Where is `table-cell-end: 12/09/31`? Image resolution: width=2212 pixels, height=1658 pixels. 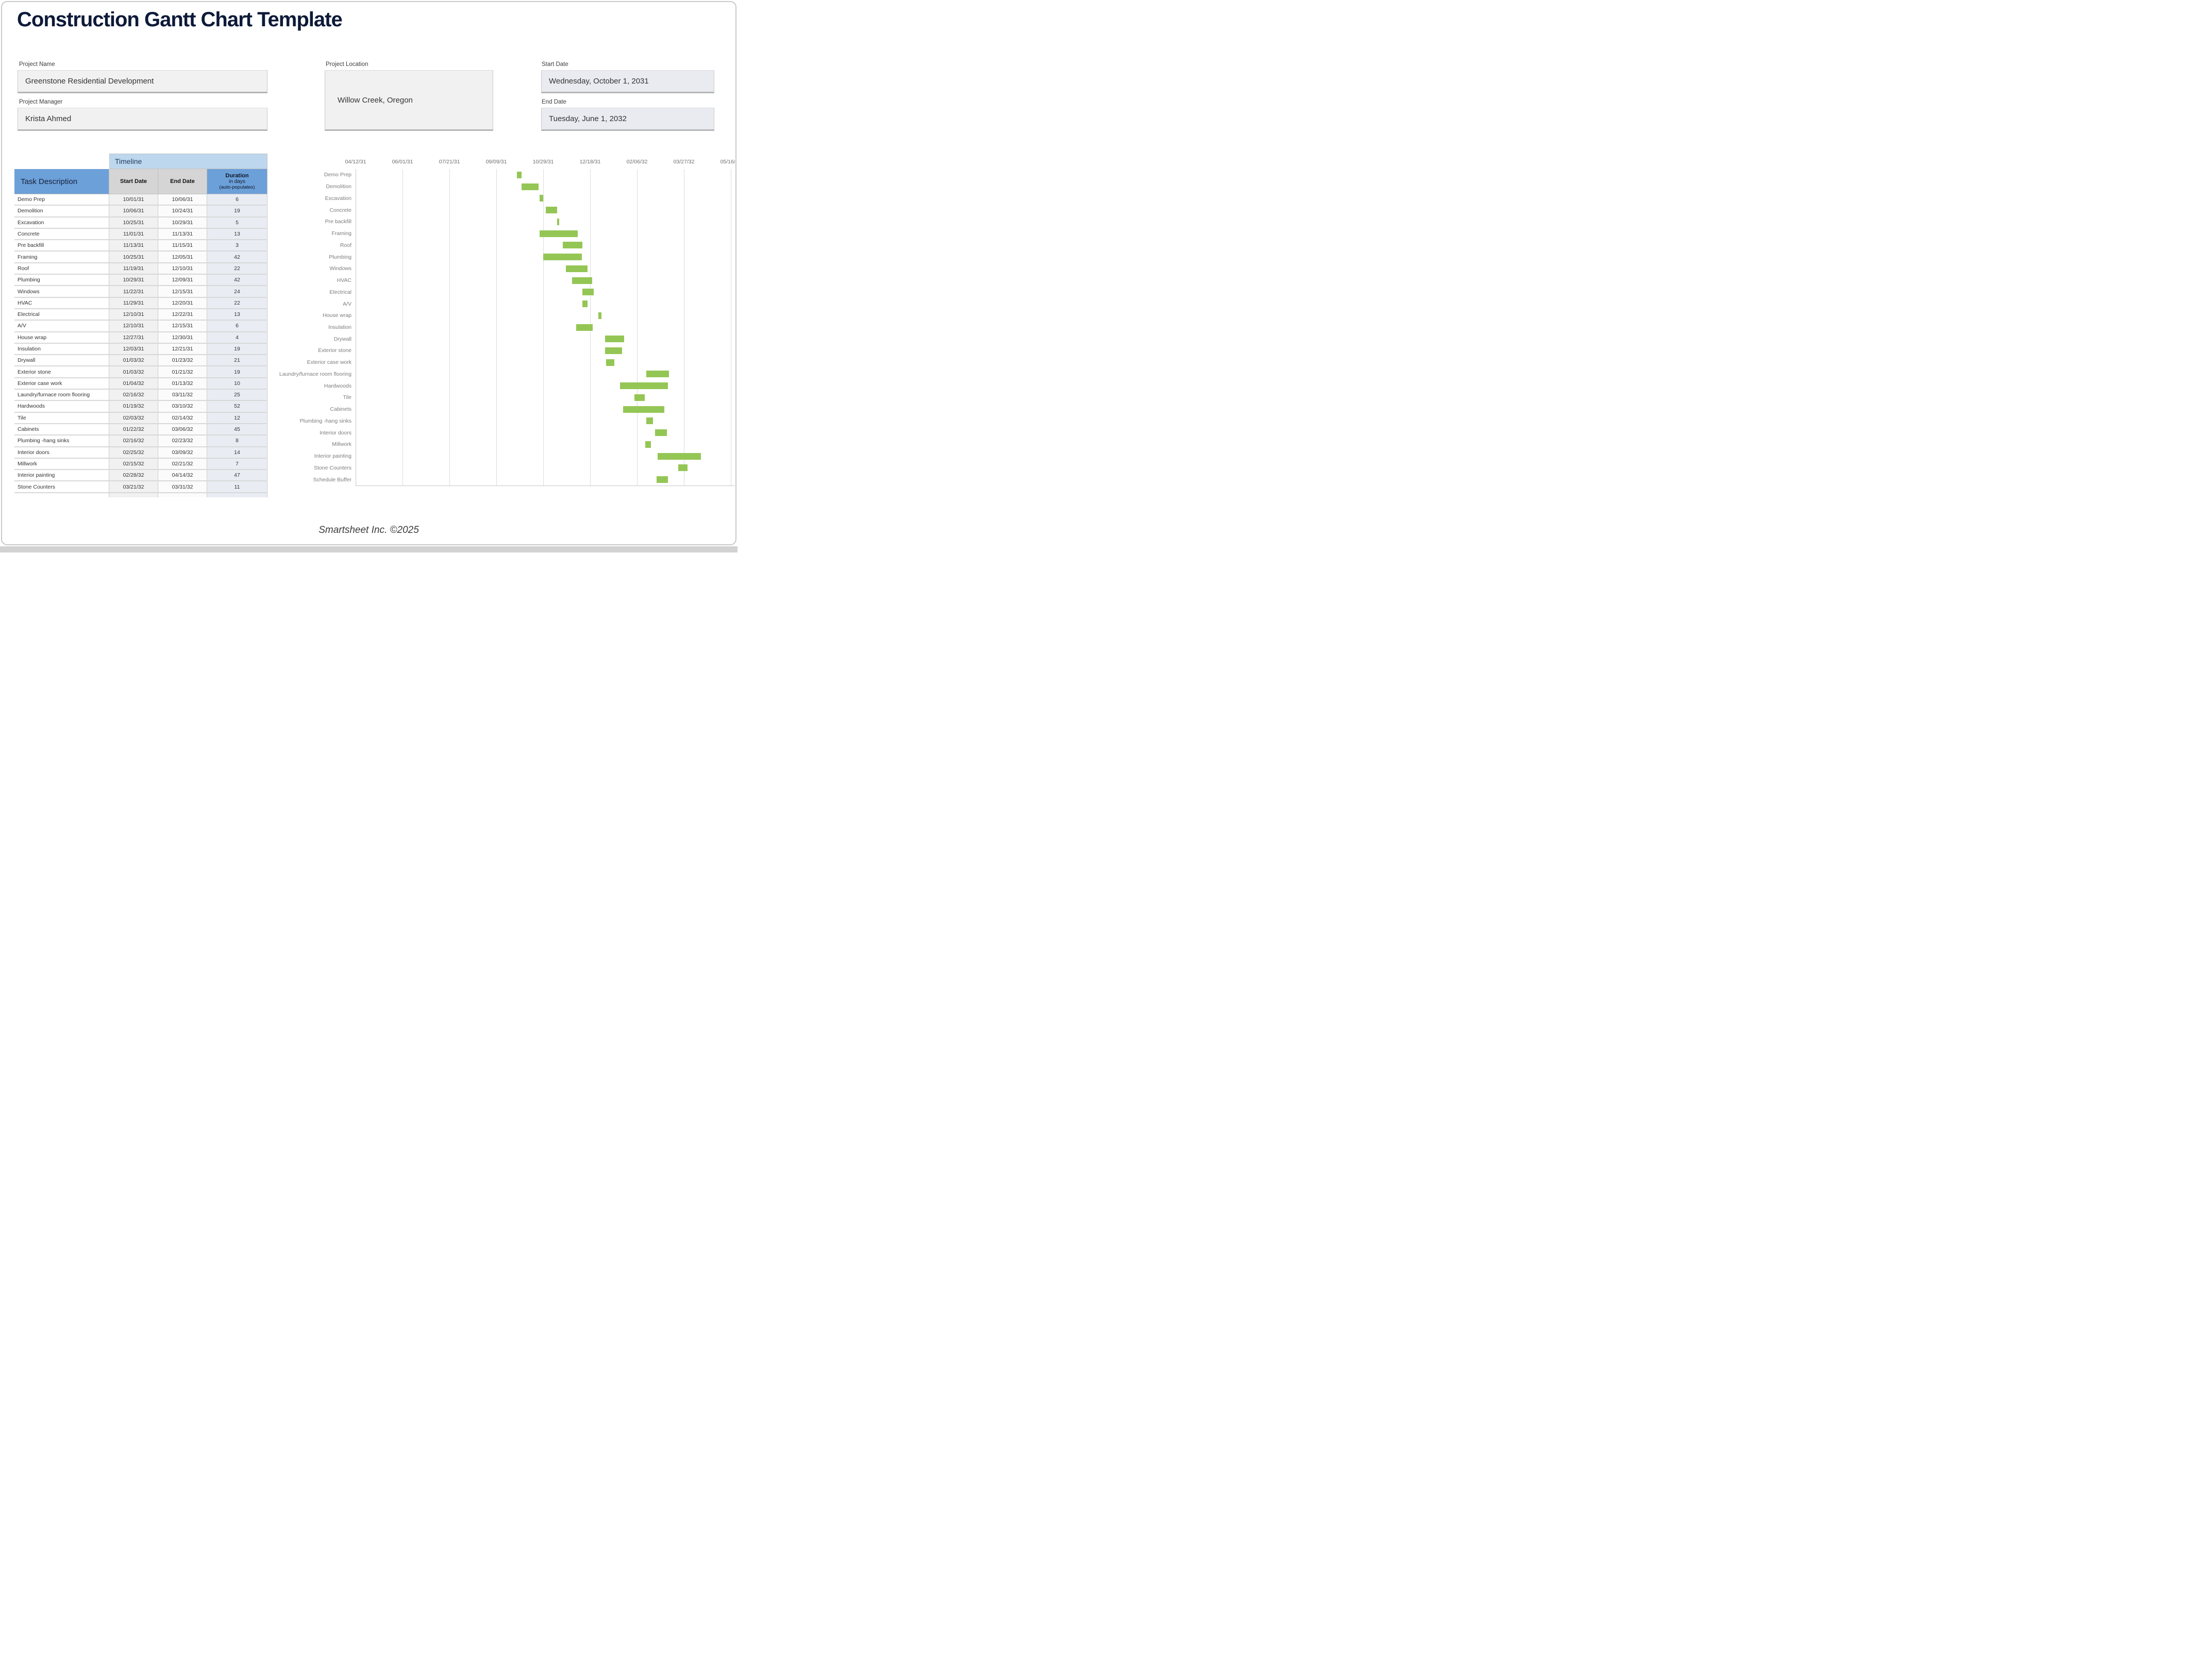
table-cell-end: 12/09/31 is located at coordinates (182, 281).